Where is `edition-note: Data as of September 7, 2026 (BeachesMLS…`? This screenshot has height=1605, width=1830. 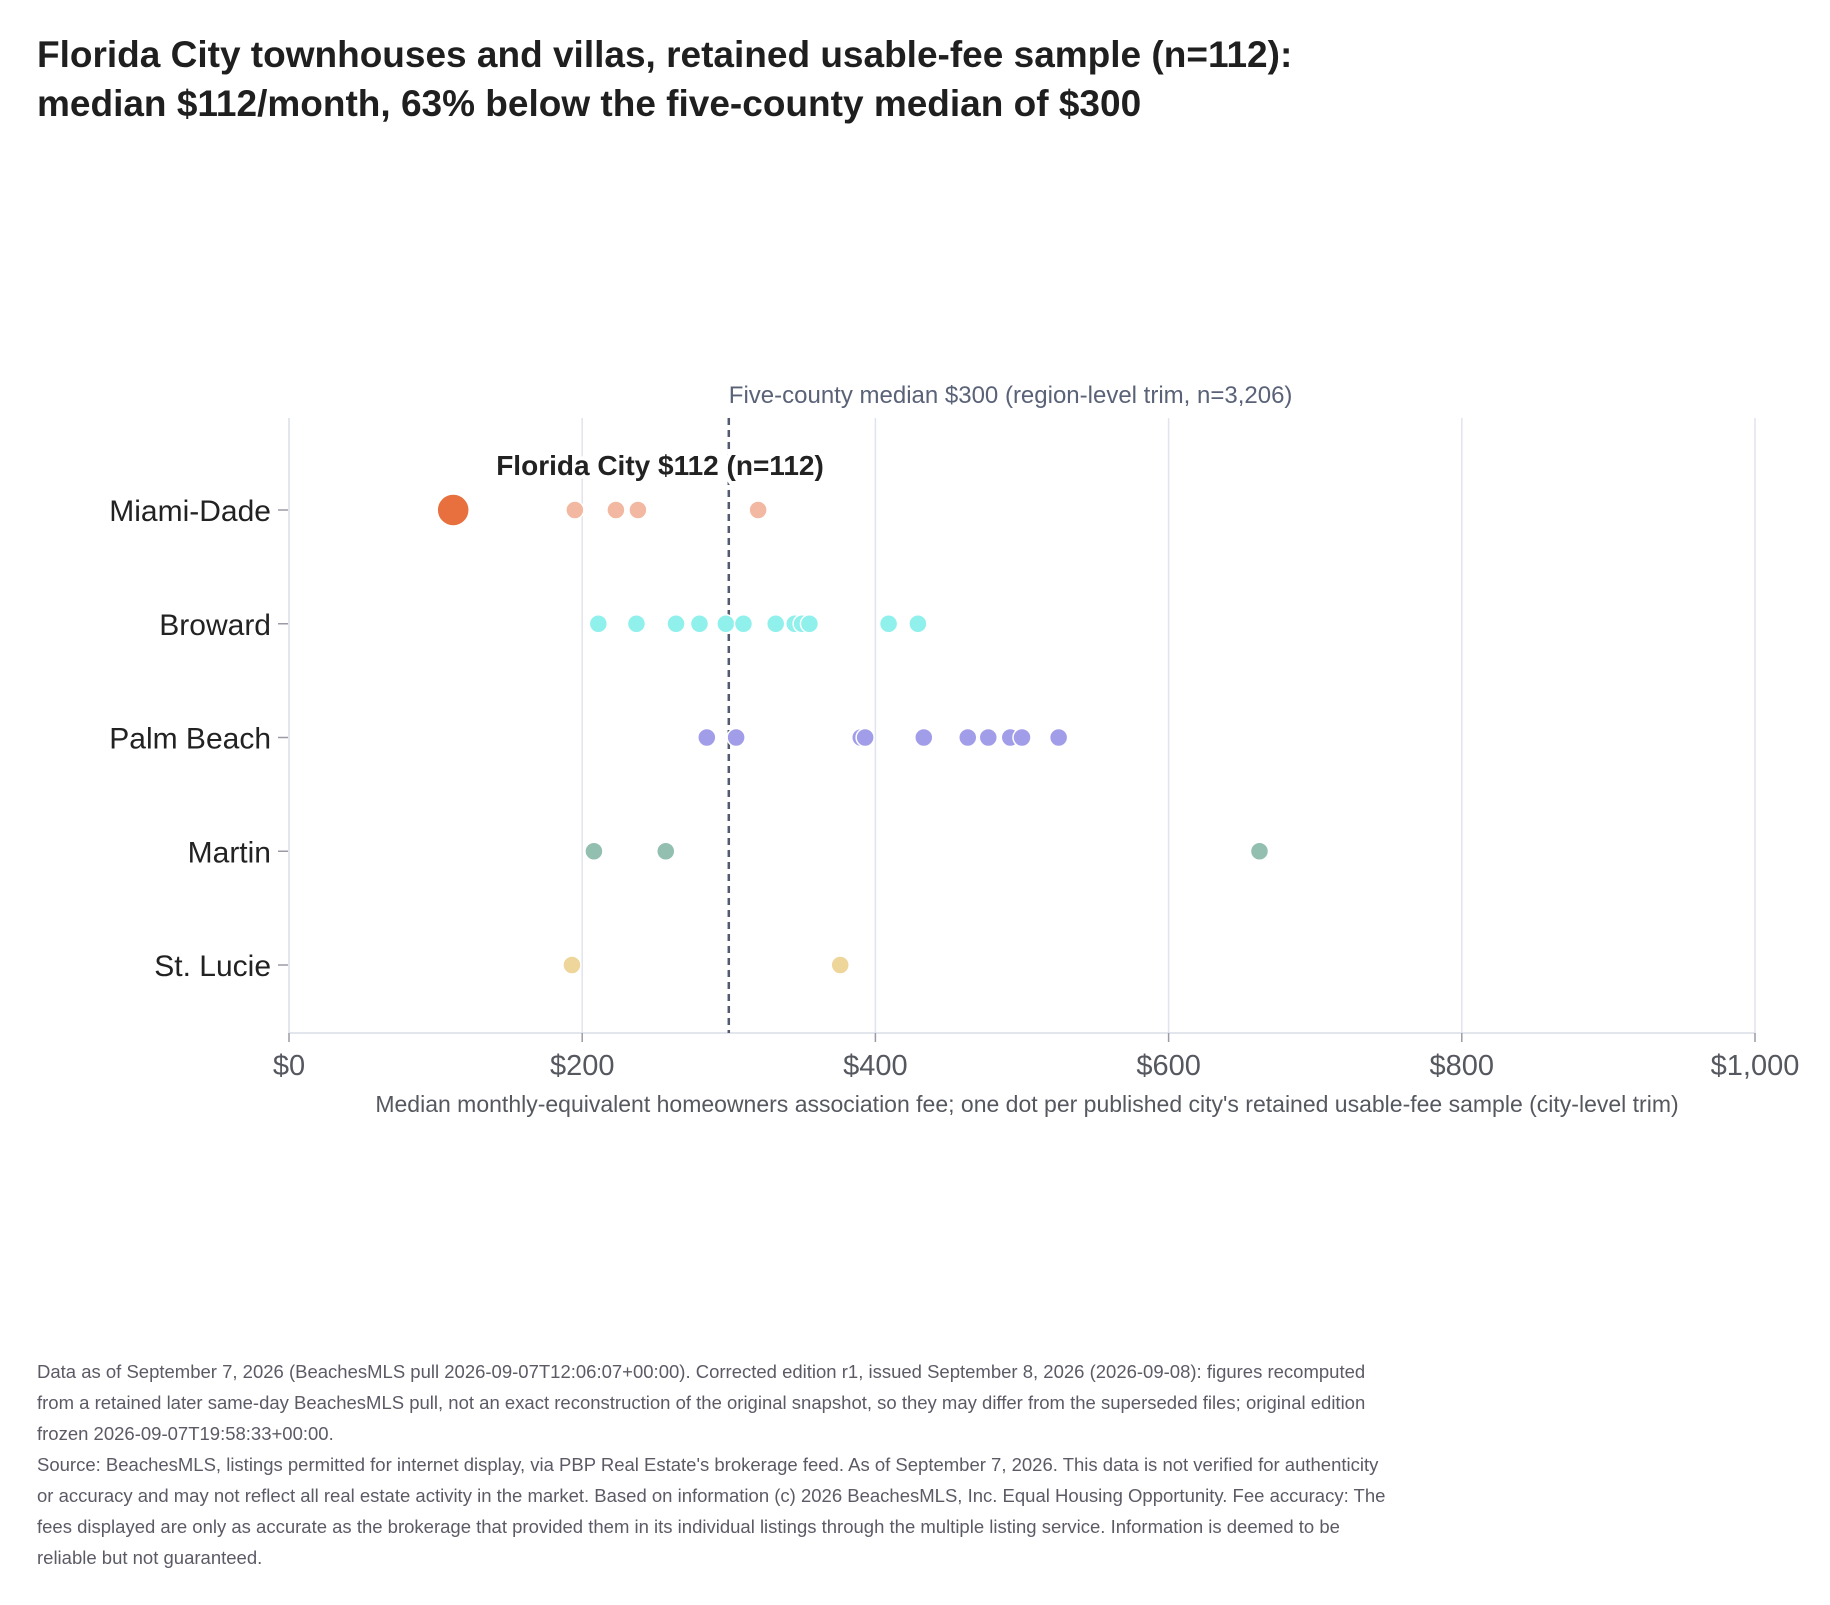
edition-note: Data as of September 7, 2026 (BeachesMLS… is located at coordinates (701, 1402).